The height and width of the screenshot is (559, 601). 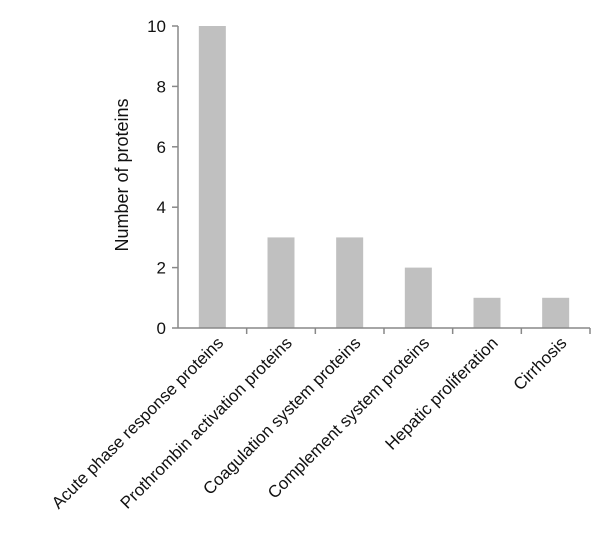 What do you see at coordinates (161, 207) in the screenshot?
I see `y-tick-label: 4` at bounding box center [161, 207].